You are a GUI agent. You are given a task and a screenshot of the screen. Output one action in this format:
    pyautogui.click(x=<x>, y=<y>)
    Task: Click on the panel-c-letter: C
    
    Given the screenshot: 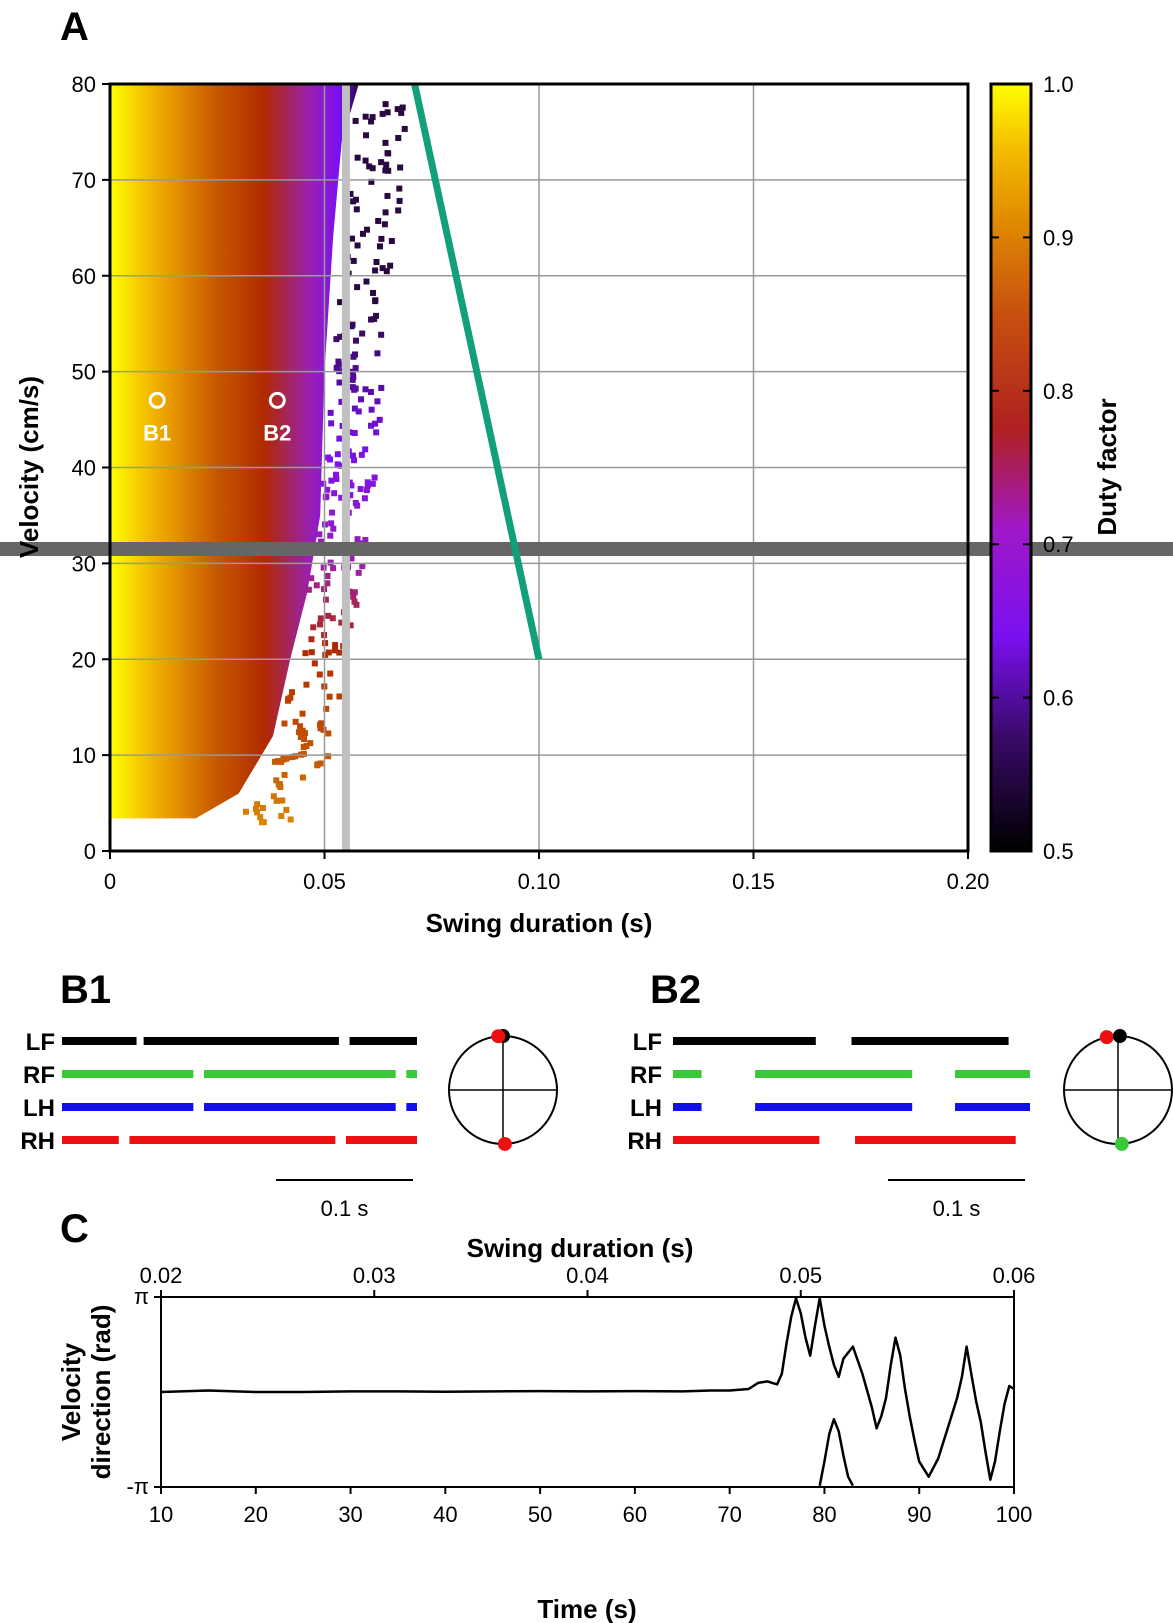 What is the action you would take?
    pyautogui.click(x=74, y=1229)
    